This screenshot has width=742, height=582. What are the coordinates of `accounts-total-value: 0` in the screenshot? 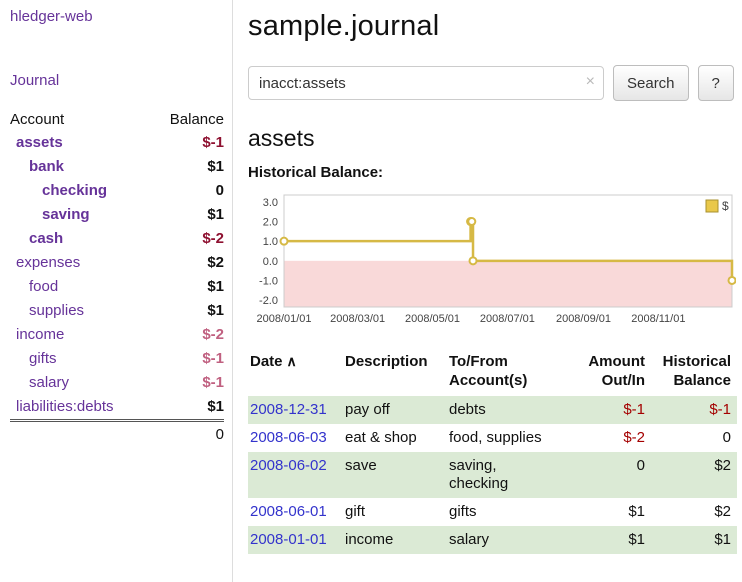 It's located at (187, 433).